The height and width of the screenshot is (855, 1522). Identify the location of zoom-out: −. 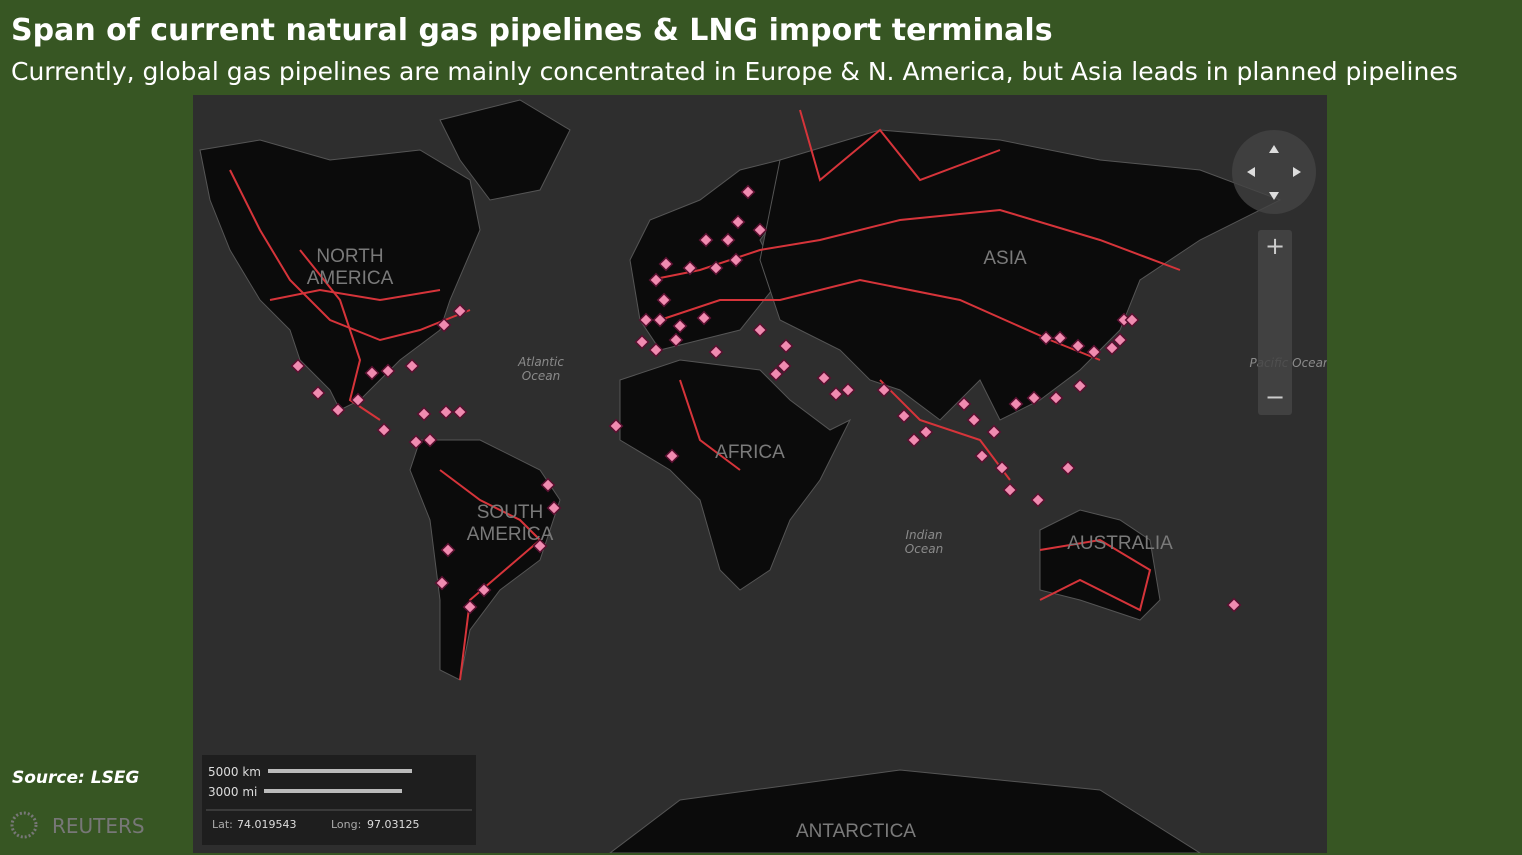
(1275, 397).